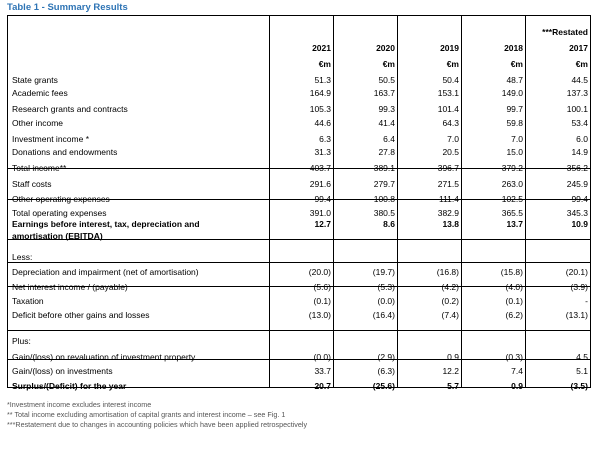 Image resolution: width=602 pixels, height=449 pixels. I want to click on column-header-year: 2020, so click(385, 48).